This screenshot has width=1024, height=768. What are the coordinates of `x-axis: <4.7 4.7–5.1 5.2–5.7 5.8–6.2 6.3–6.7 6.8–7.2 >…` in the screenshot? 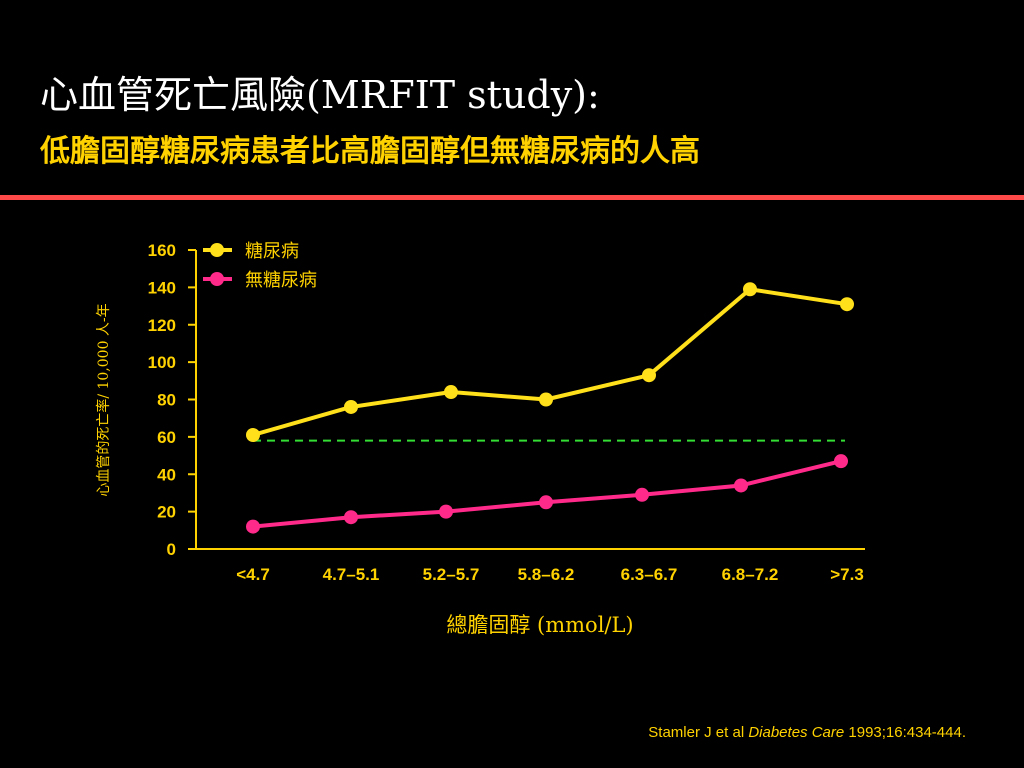 It's located at (530, 566).